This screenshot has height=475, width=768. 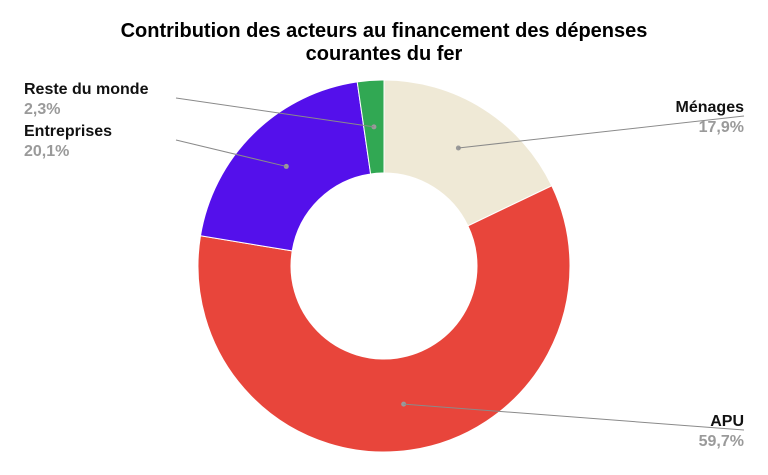 I want to click on slice-label: Ménages, so click(x=710, y=107).